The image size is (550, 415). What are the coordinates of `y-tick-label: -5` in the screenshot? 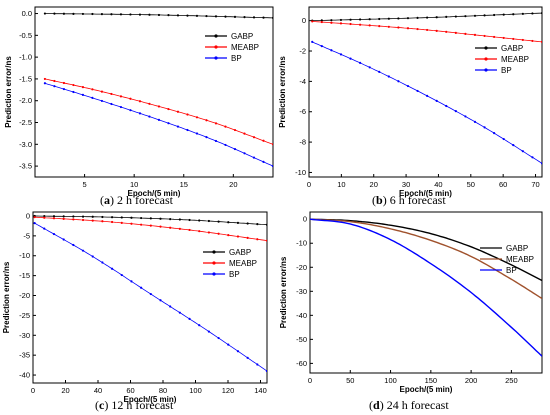 It's located at (26, 235).